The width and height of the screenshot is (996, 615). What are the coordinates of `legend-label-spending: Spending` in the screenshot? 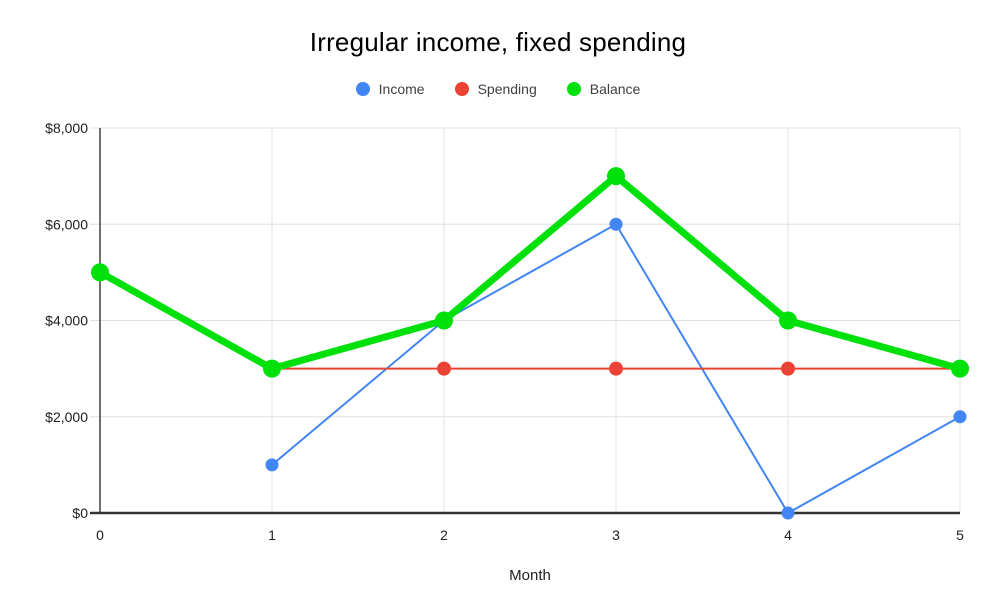 It's located at (507, 89).